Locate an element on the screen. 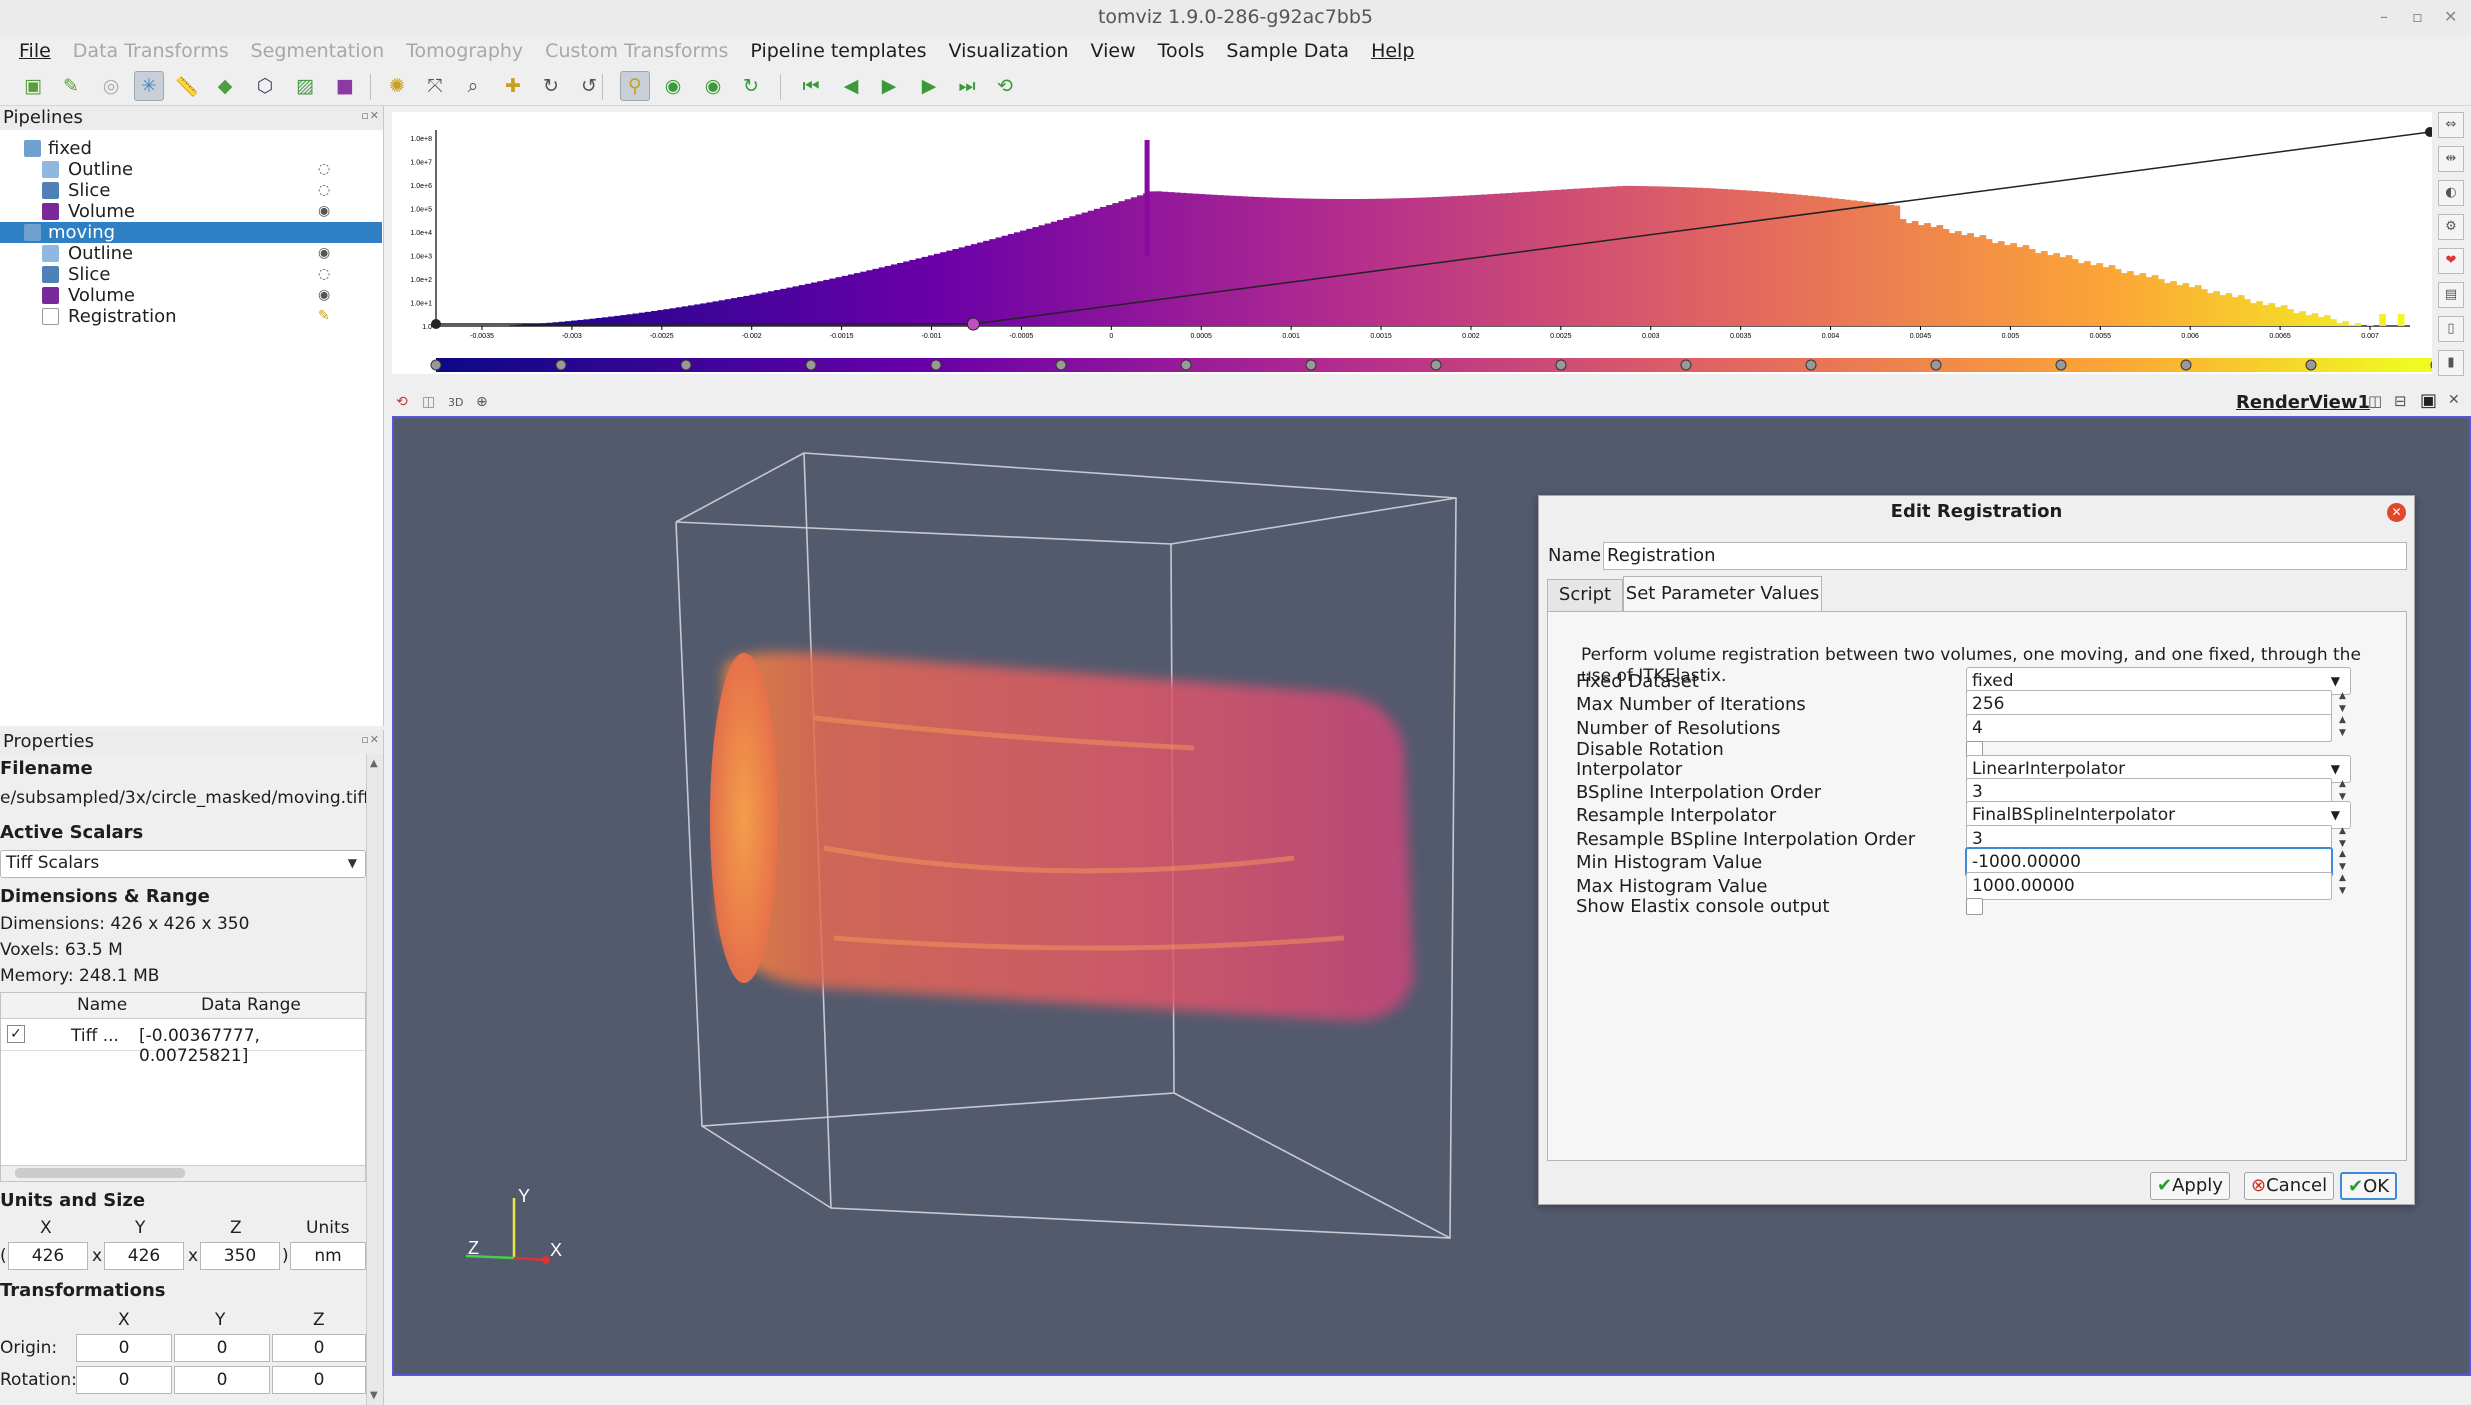  rotation-y-input: 0 is located at coordinates (222, 1380).